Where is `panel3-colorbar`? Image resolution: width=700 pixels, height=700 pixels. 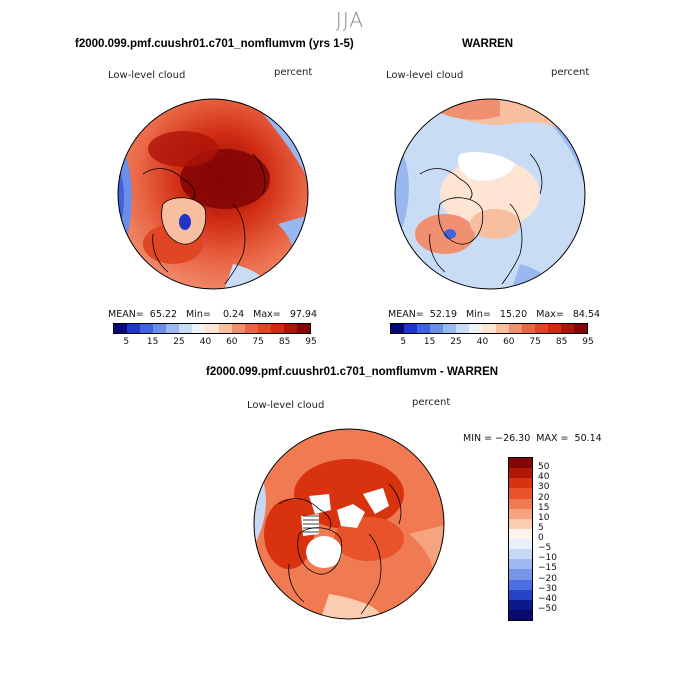
panel3-colorbar is located at coordinates (520, 539).